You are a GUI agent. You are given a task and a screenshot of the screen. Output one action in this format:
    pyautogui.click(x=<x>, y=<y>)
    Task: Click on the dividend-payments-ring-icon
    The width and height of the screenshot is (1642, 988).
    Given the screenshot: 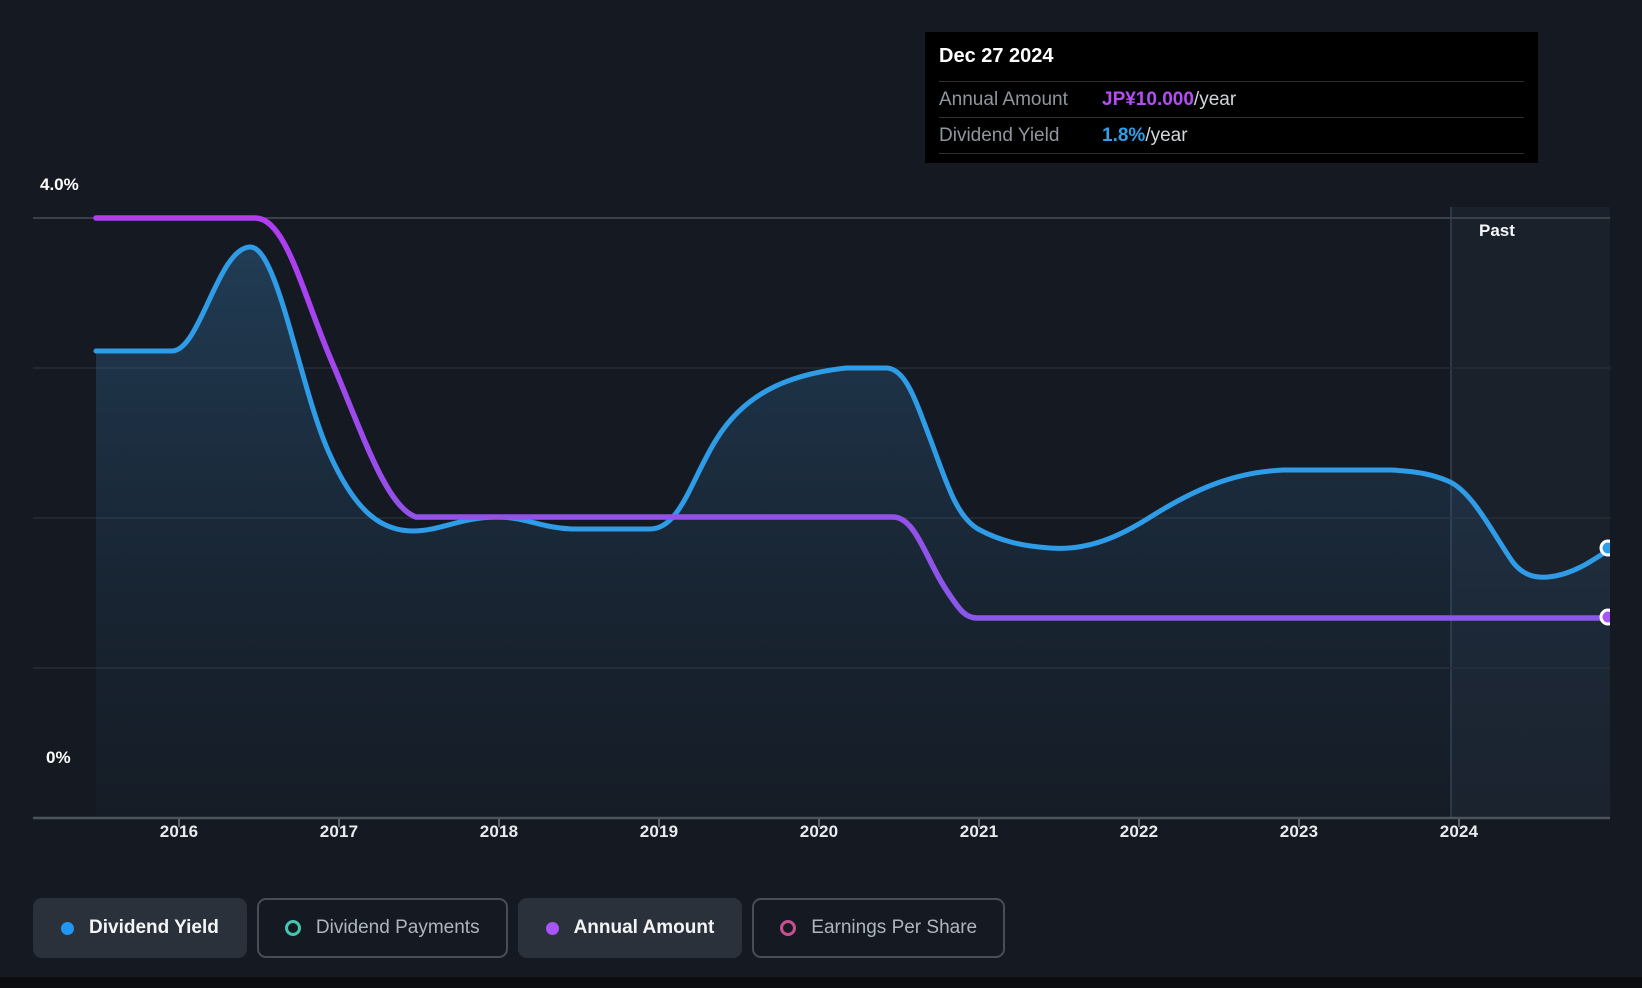 What is the action you would take?
    pyautogui.click(x=292, y=928)
    